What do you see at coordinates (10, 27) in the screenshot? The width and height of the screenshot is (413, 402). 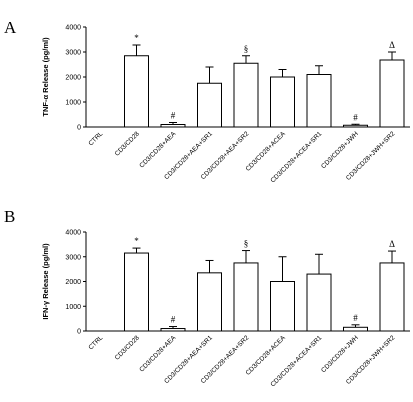 I see `panel-letter-a: A` at bounding box center [10, 27].